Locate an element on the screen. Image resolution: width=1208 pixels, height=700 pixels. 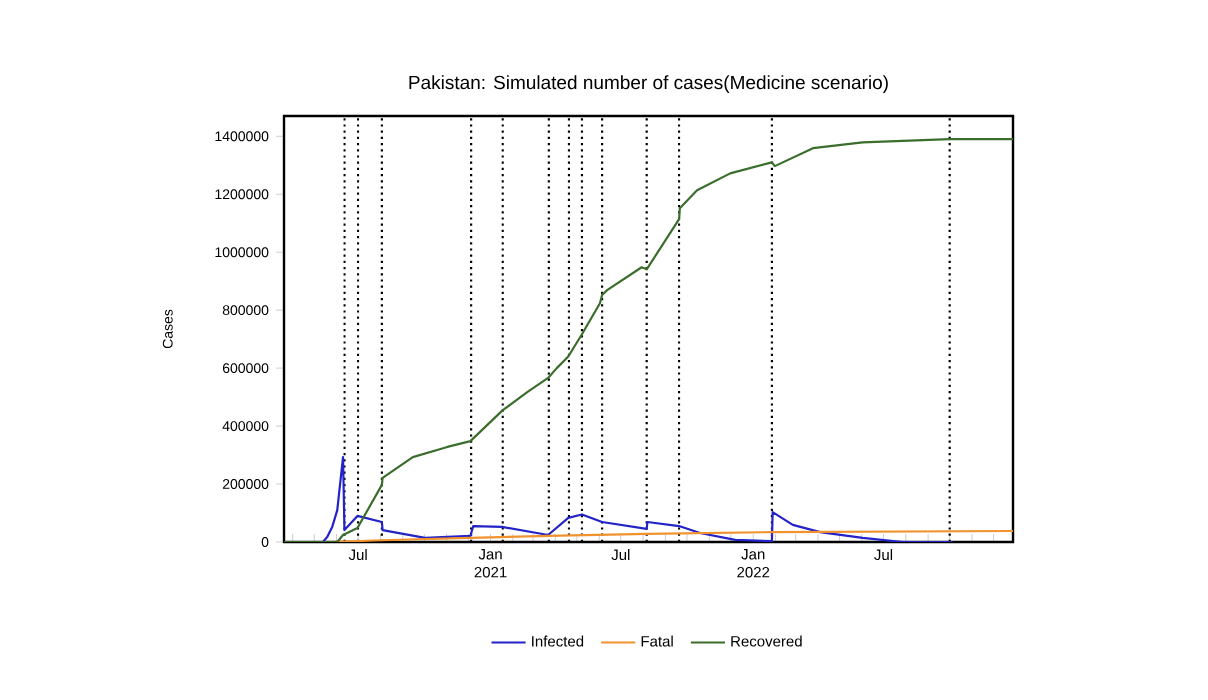
legend-label: Recovered is located at coordinates (766, 641).